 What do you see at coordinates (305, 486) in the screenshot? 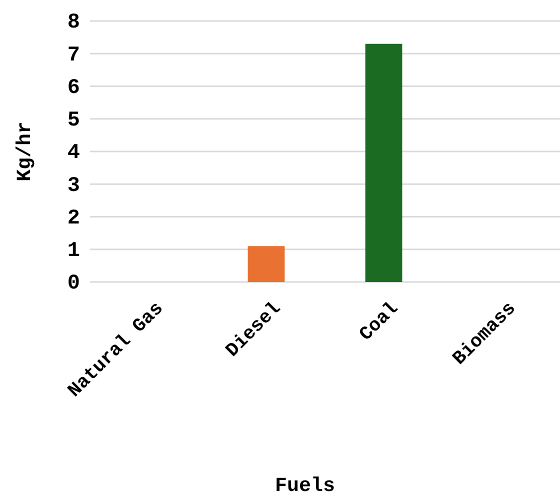
I see `x-axis-title: Fuels` at bounding box center [305, 486].